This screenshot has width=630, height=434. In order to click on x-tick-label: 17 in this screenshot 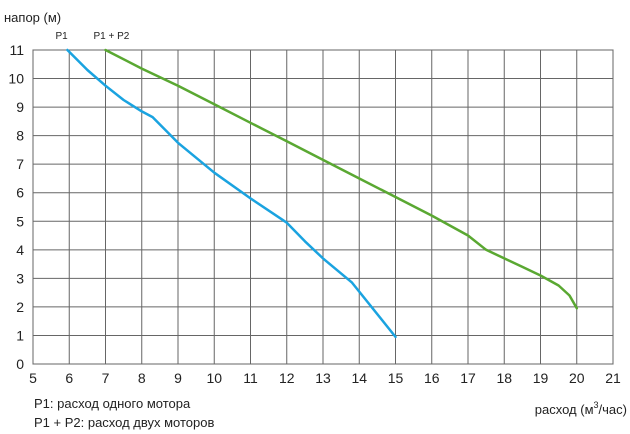, I will do `click(468, 378)`.